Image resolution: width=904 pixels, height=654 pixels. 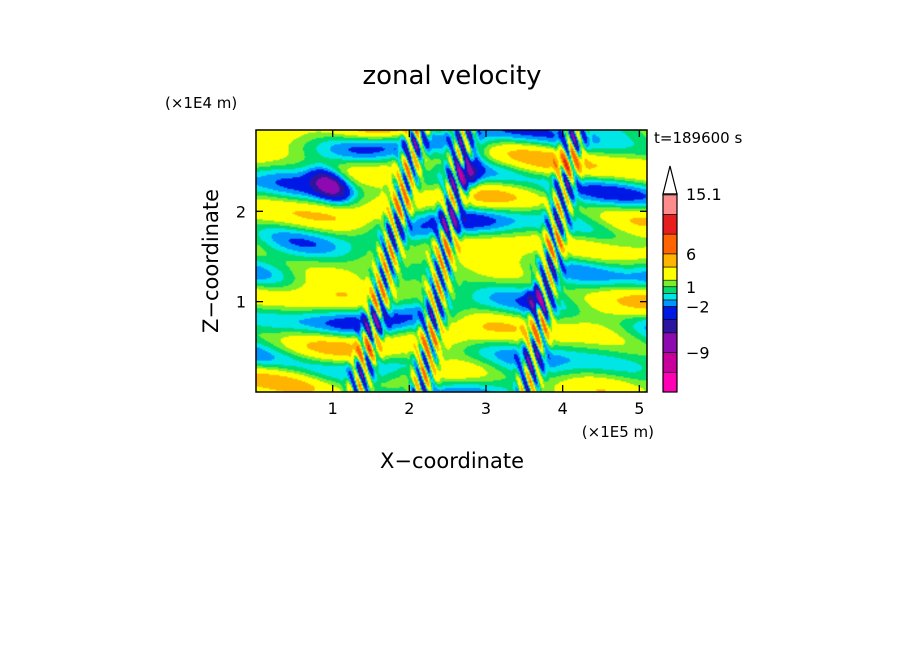 I want to click on colorbar-extend-arrow, so click(x=670, y=180).